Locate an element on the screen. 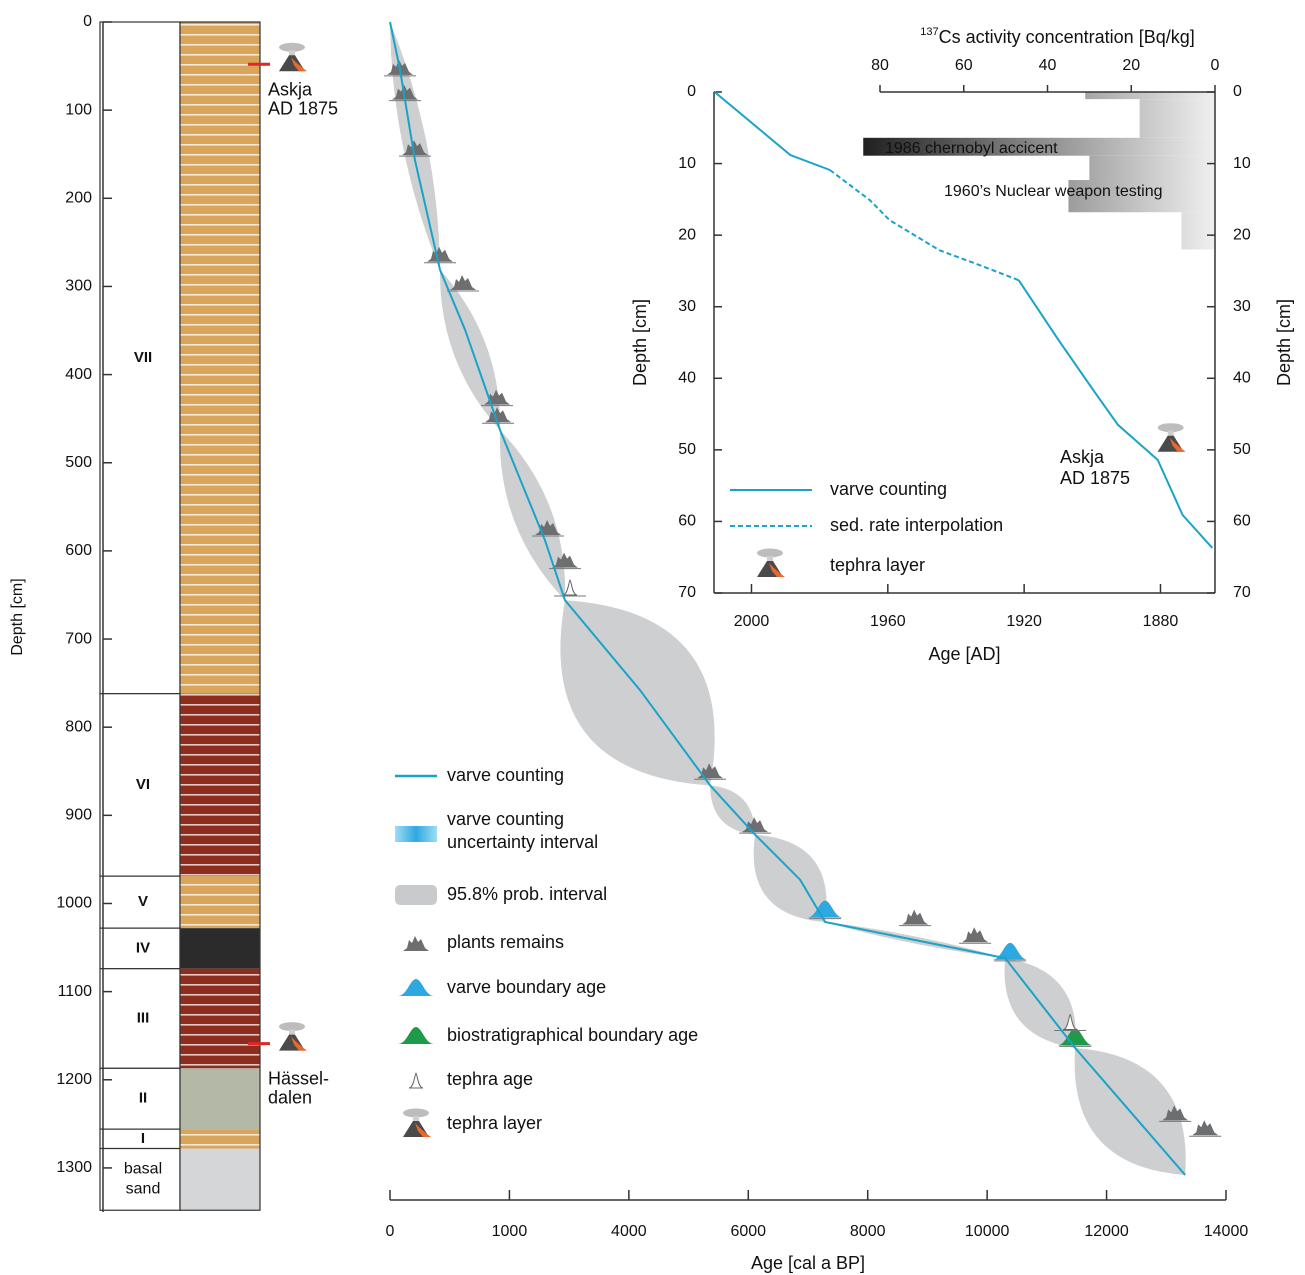 This screenshot has width=1305, height=1275. legend-label: 95.8% prob. interval is located at coordinates (527, 894).